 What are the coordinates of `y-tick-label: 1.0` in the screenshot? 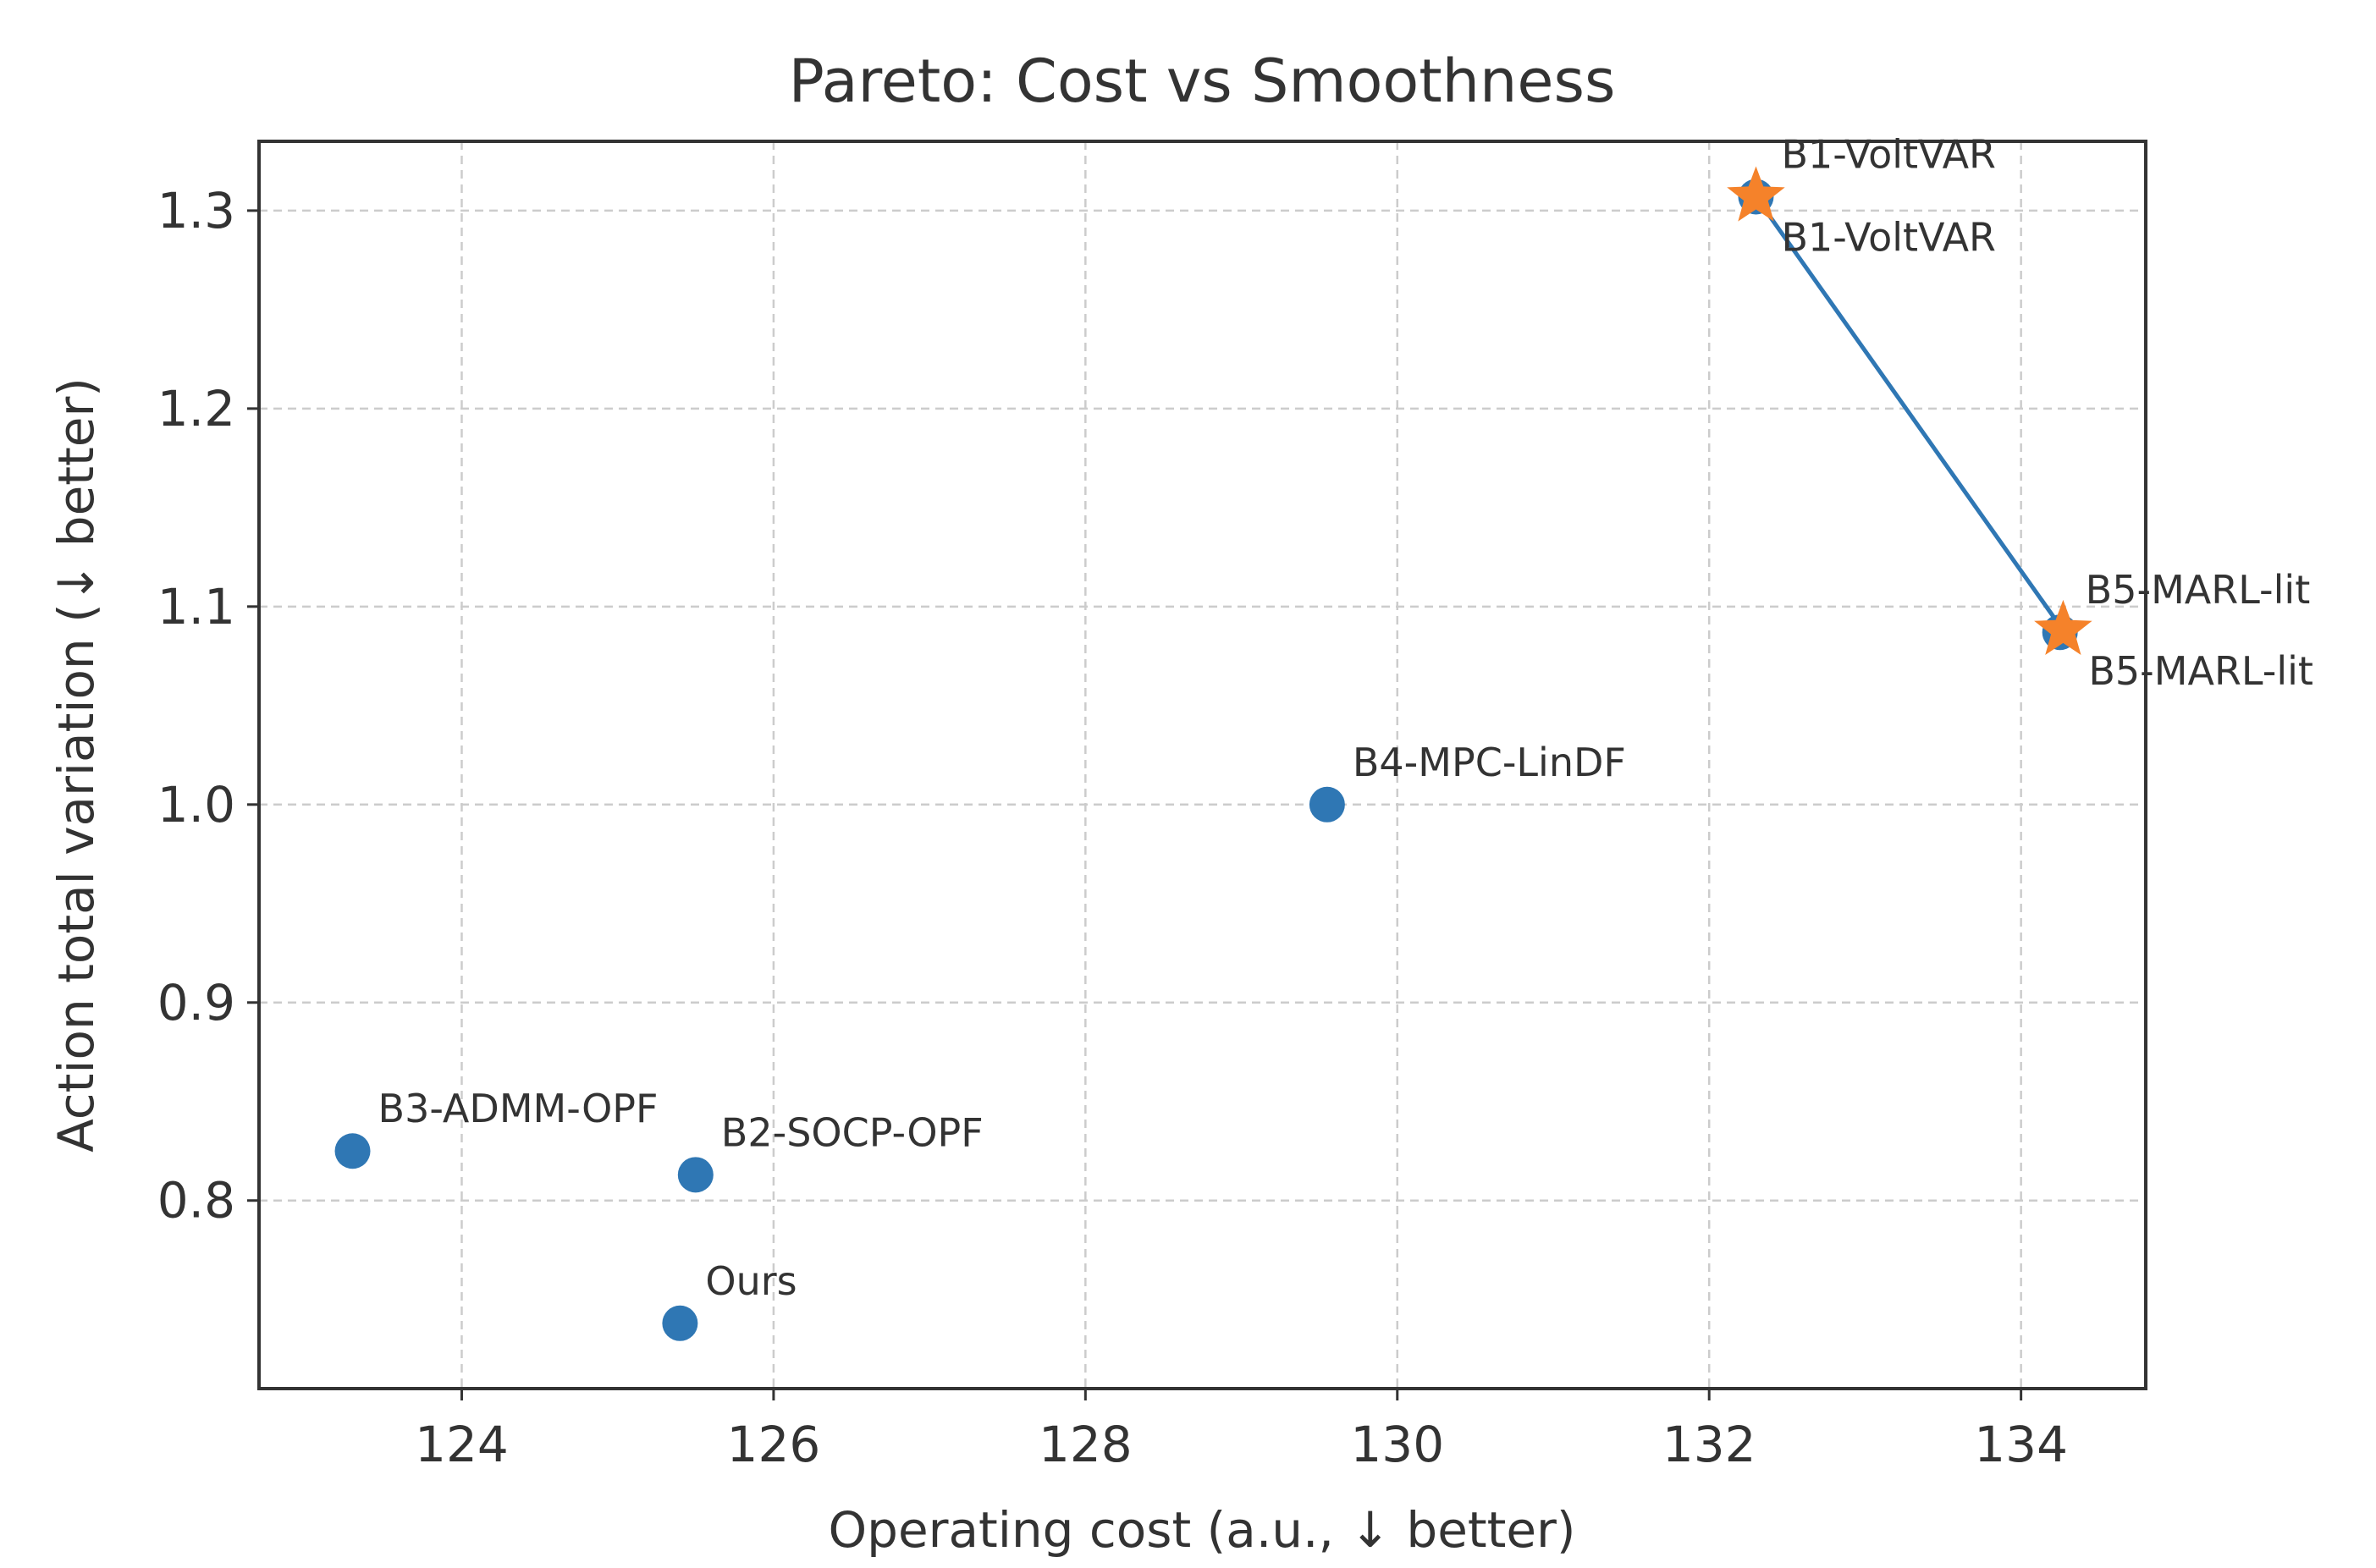 It's located at (196, 805).